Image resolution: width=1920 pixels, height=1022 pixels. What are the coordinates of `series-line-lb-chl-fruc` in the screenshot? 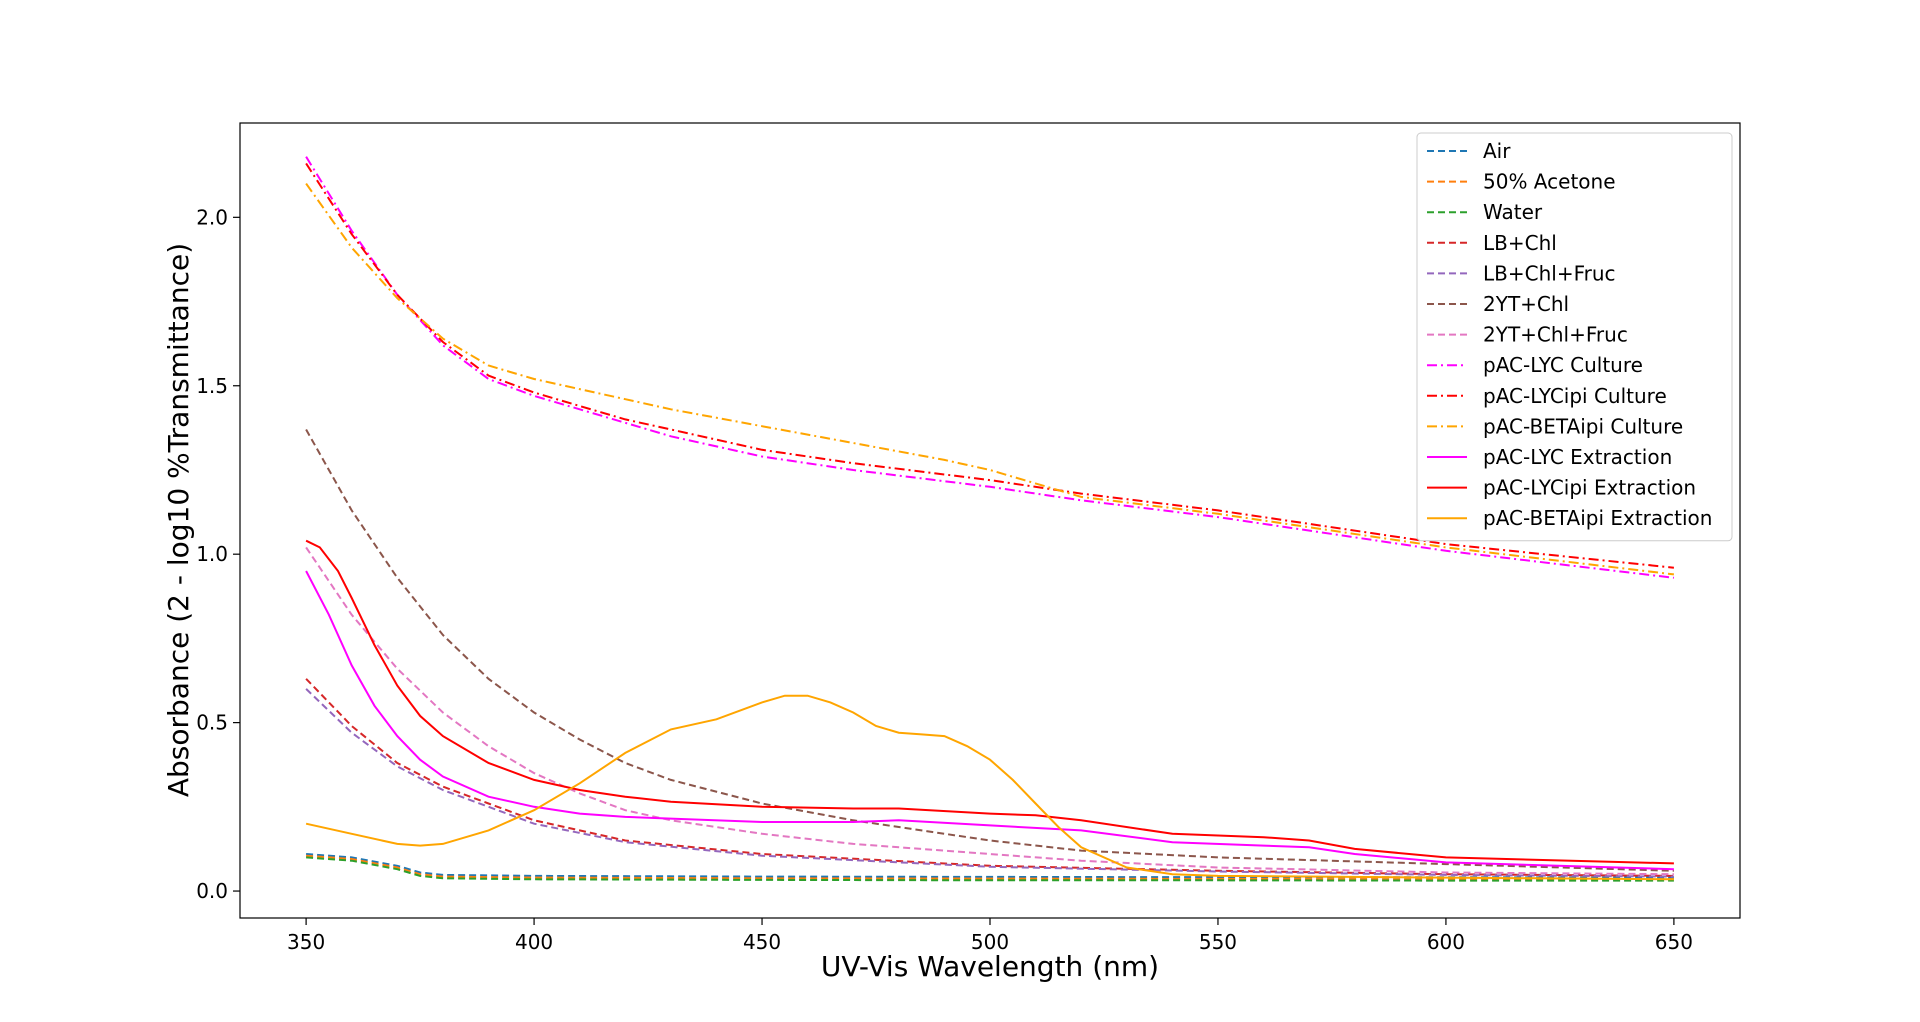 It's located at (989, 783).